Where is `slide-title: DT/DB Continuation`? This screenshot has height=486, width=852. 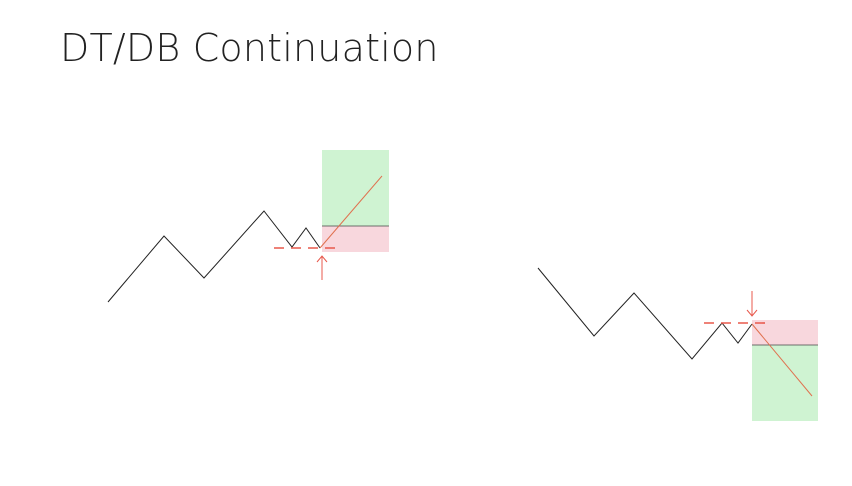
slide-title: DT/DB Continuation is located at coordinates (249, 48).